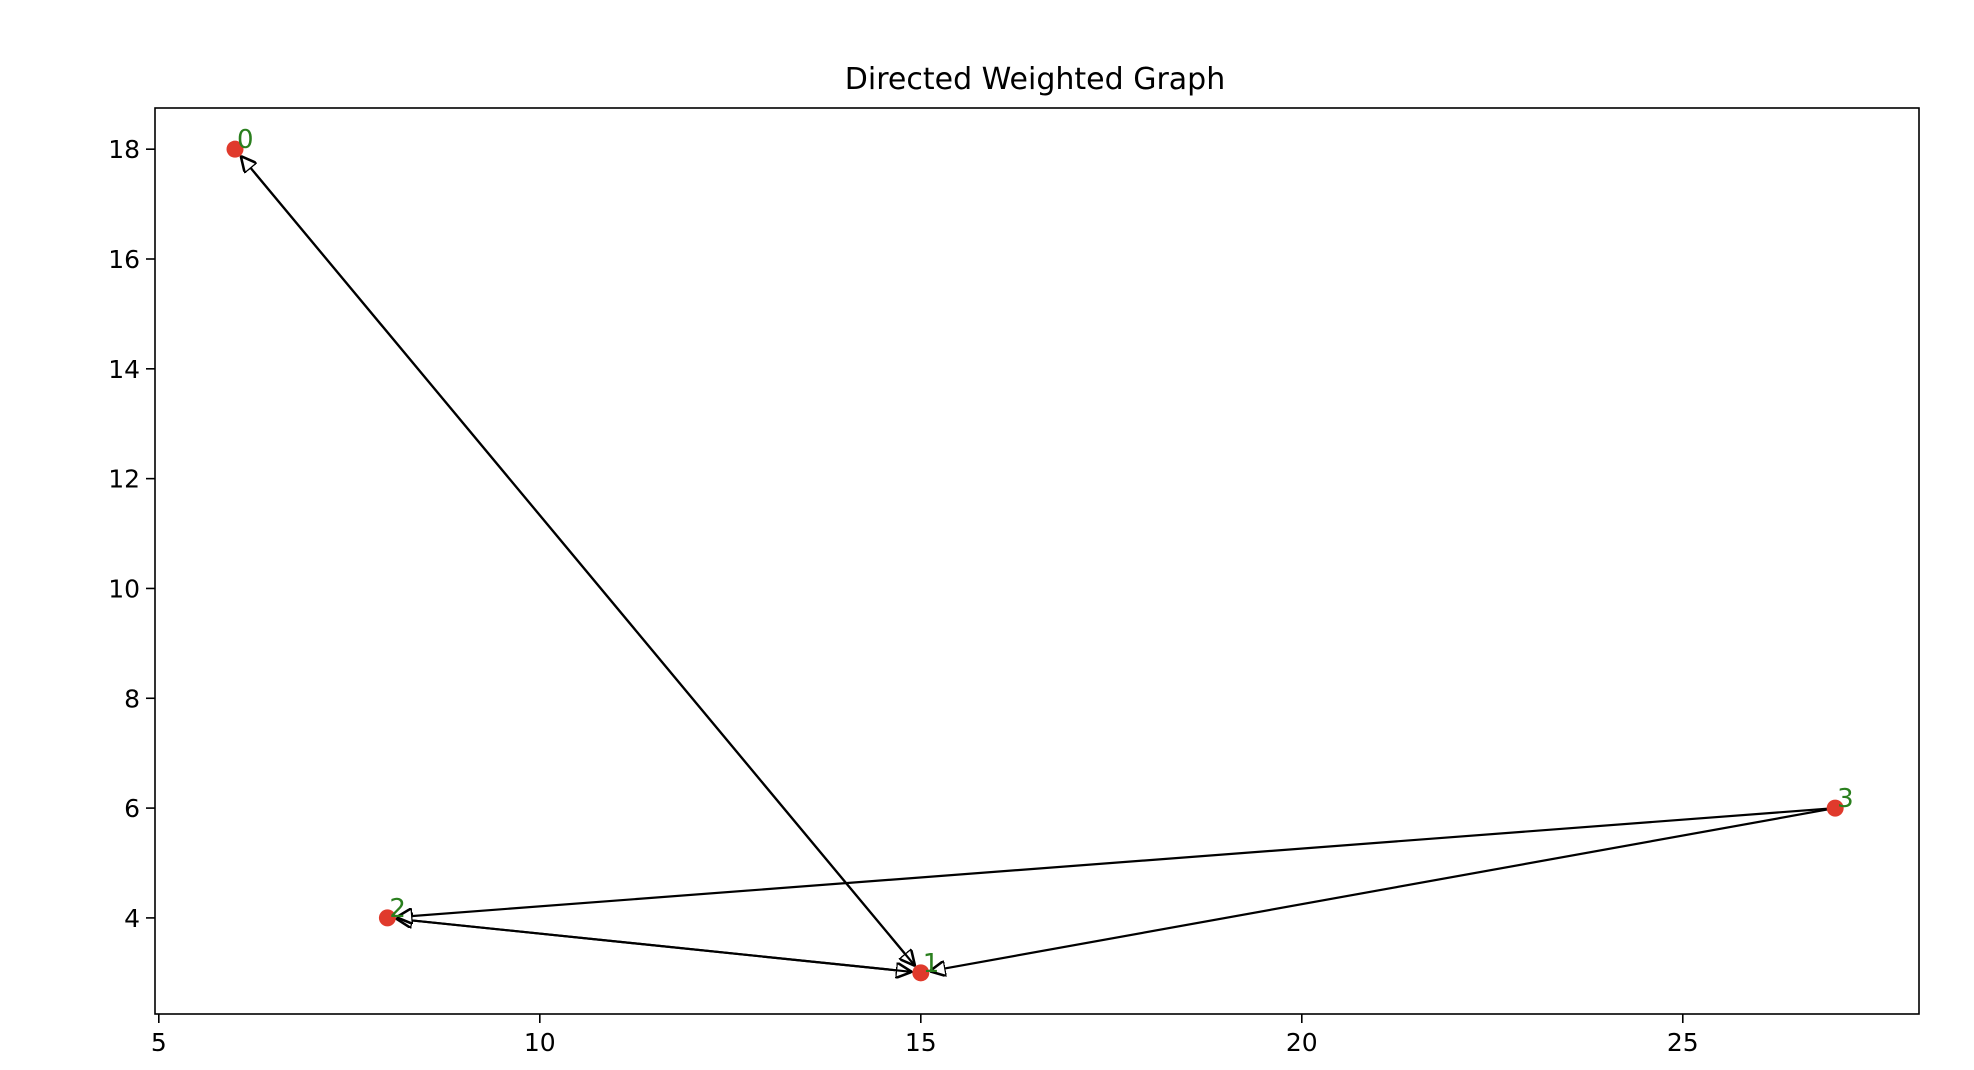 Image resolution: width=1974 pixels, height=1070 pixels. What do you see at coordinates (124, 479) in the screenshot?
I see `y-tick-label: 12` at bounding box center [124, 479].